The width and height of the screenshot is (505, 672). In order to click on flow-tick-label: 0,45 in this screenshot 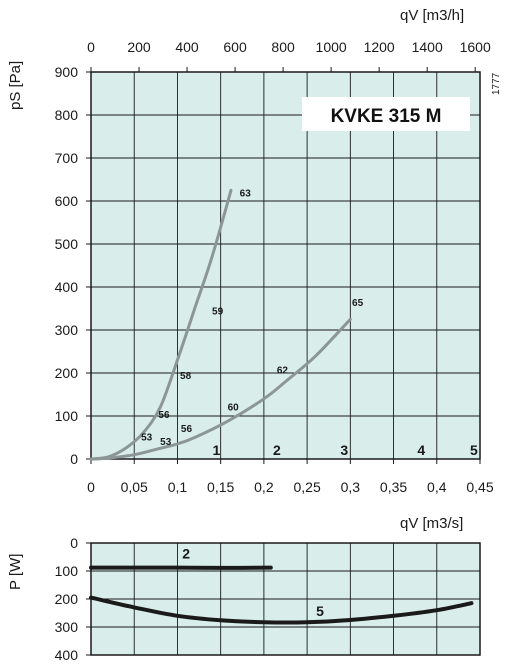, I will do `click(479, 487)`.